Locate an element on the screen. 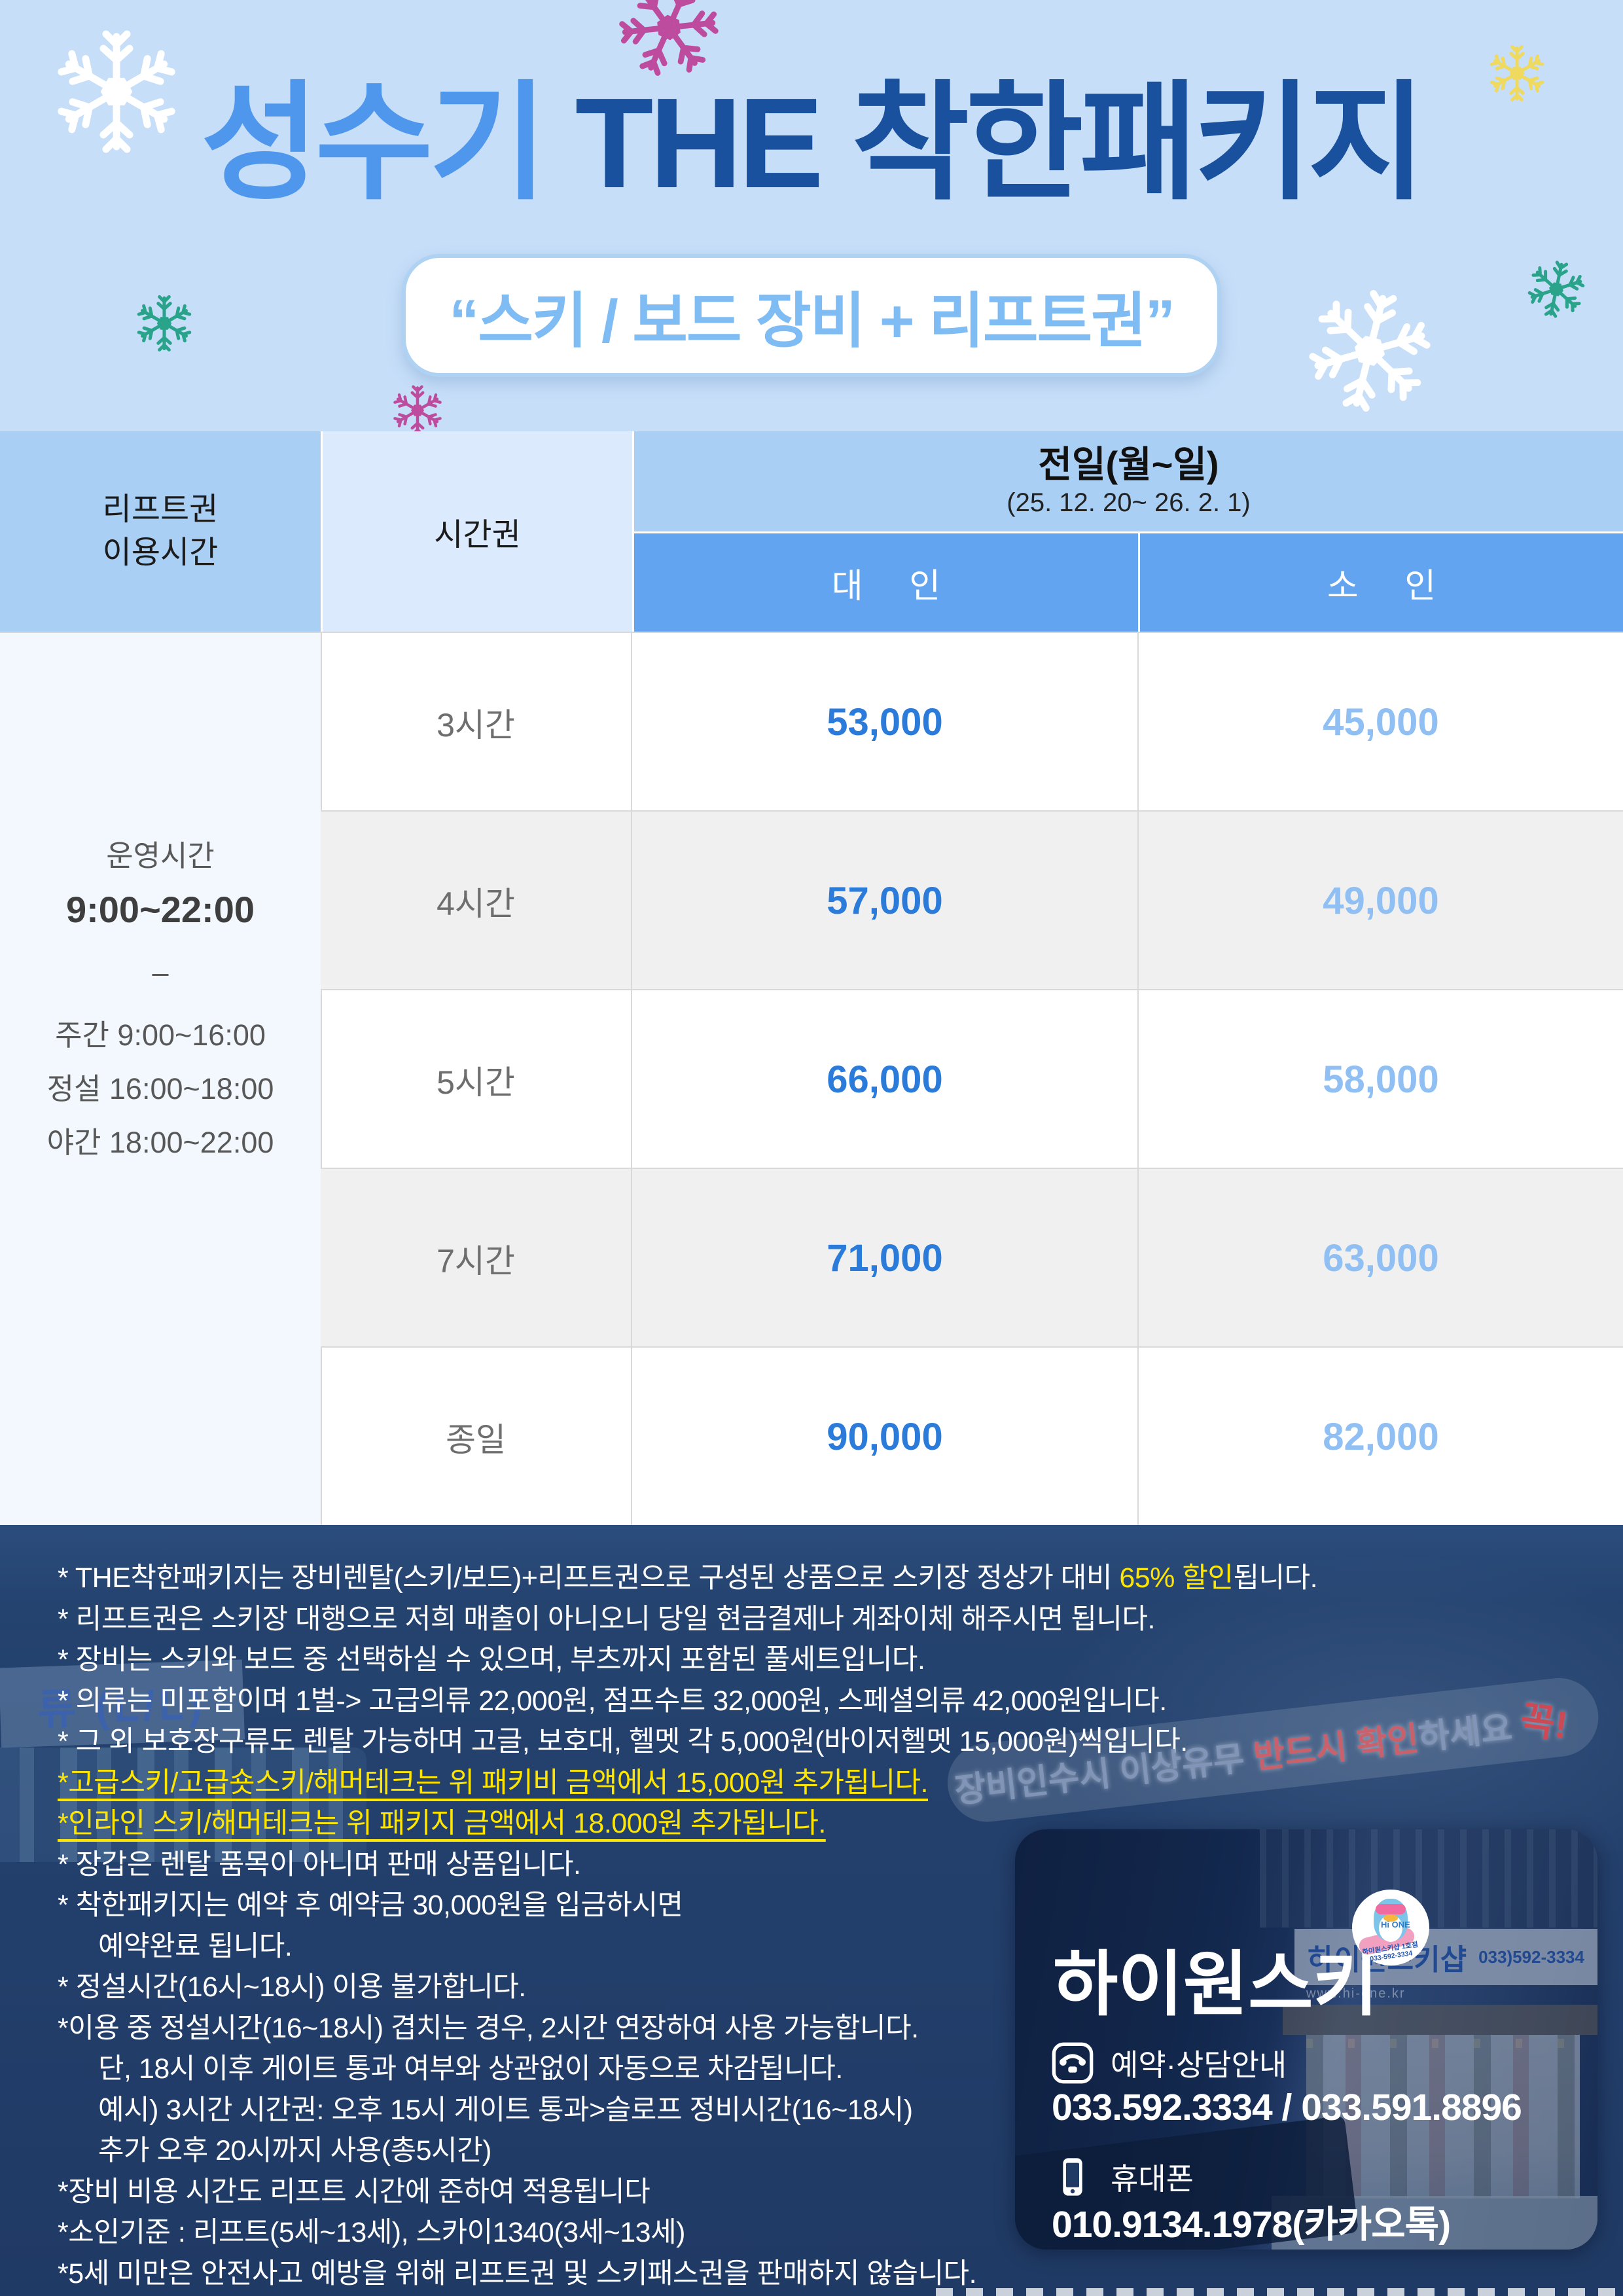 This screenshot has height=2296, width=1623. note-line: *소인기준 : 리프트(5세~13세), 스카이1340(3세~13세) is located at coordinates (372, 2232).